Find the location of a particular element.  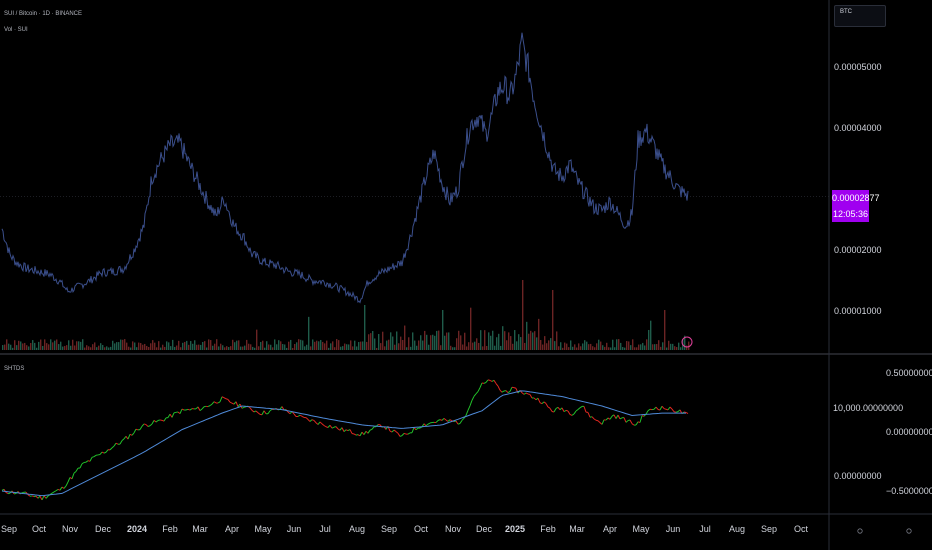

volume-legend: Vol · SUI is located at coordinates (16, 30).